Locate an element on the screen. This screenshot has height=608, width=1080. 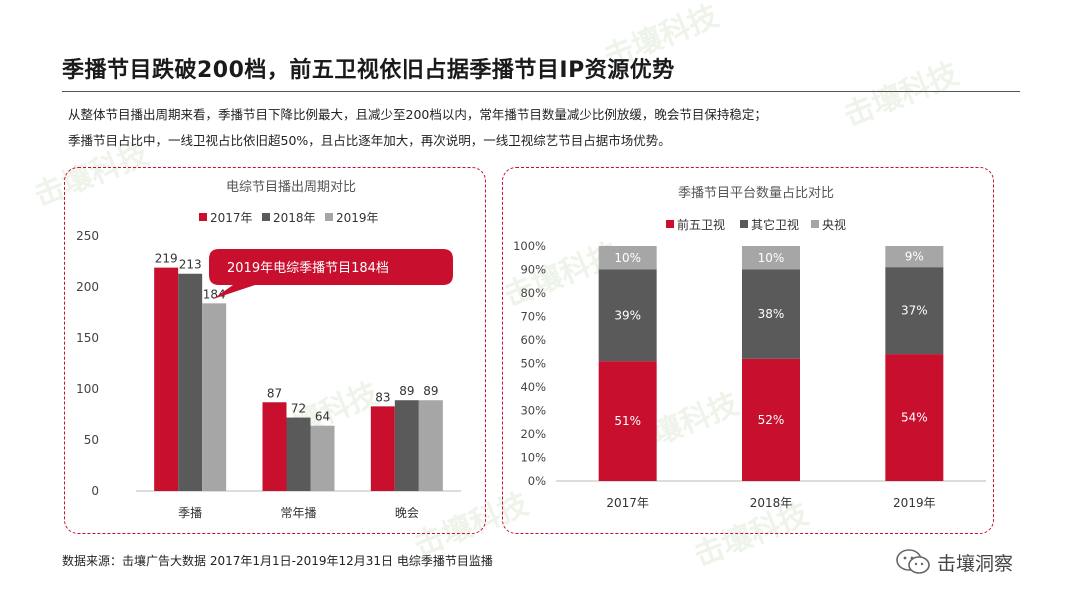
callout-bubble is located at coordinates (331, 274).